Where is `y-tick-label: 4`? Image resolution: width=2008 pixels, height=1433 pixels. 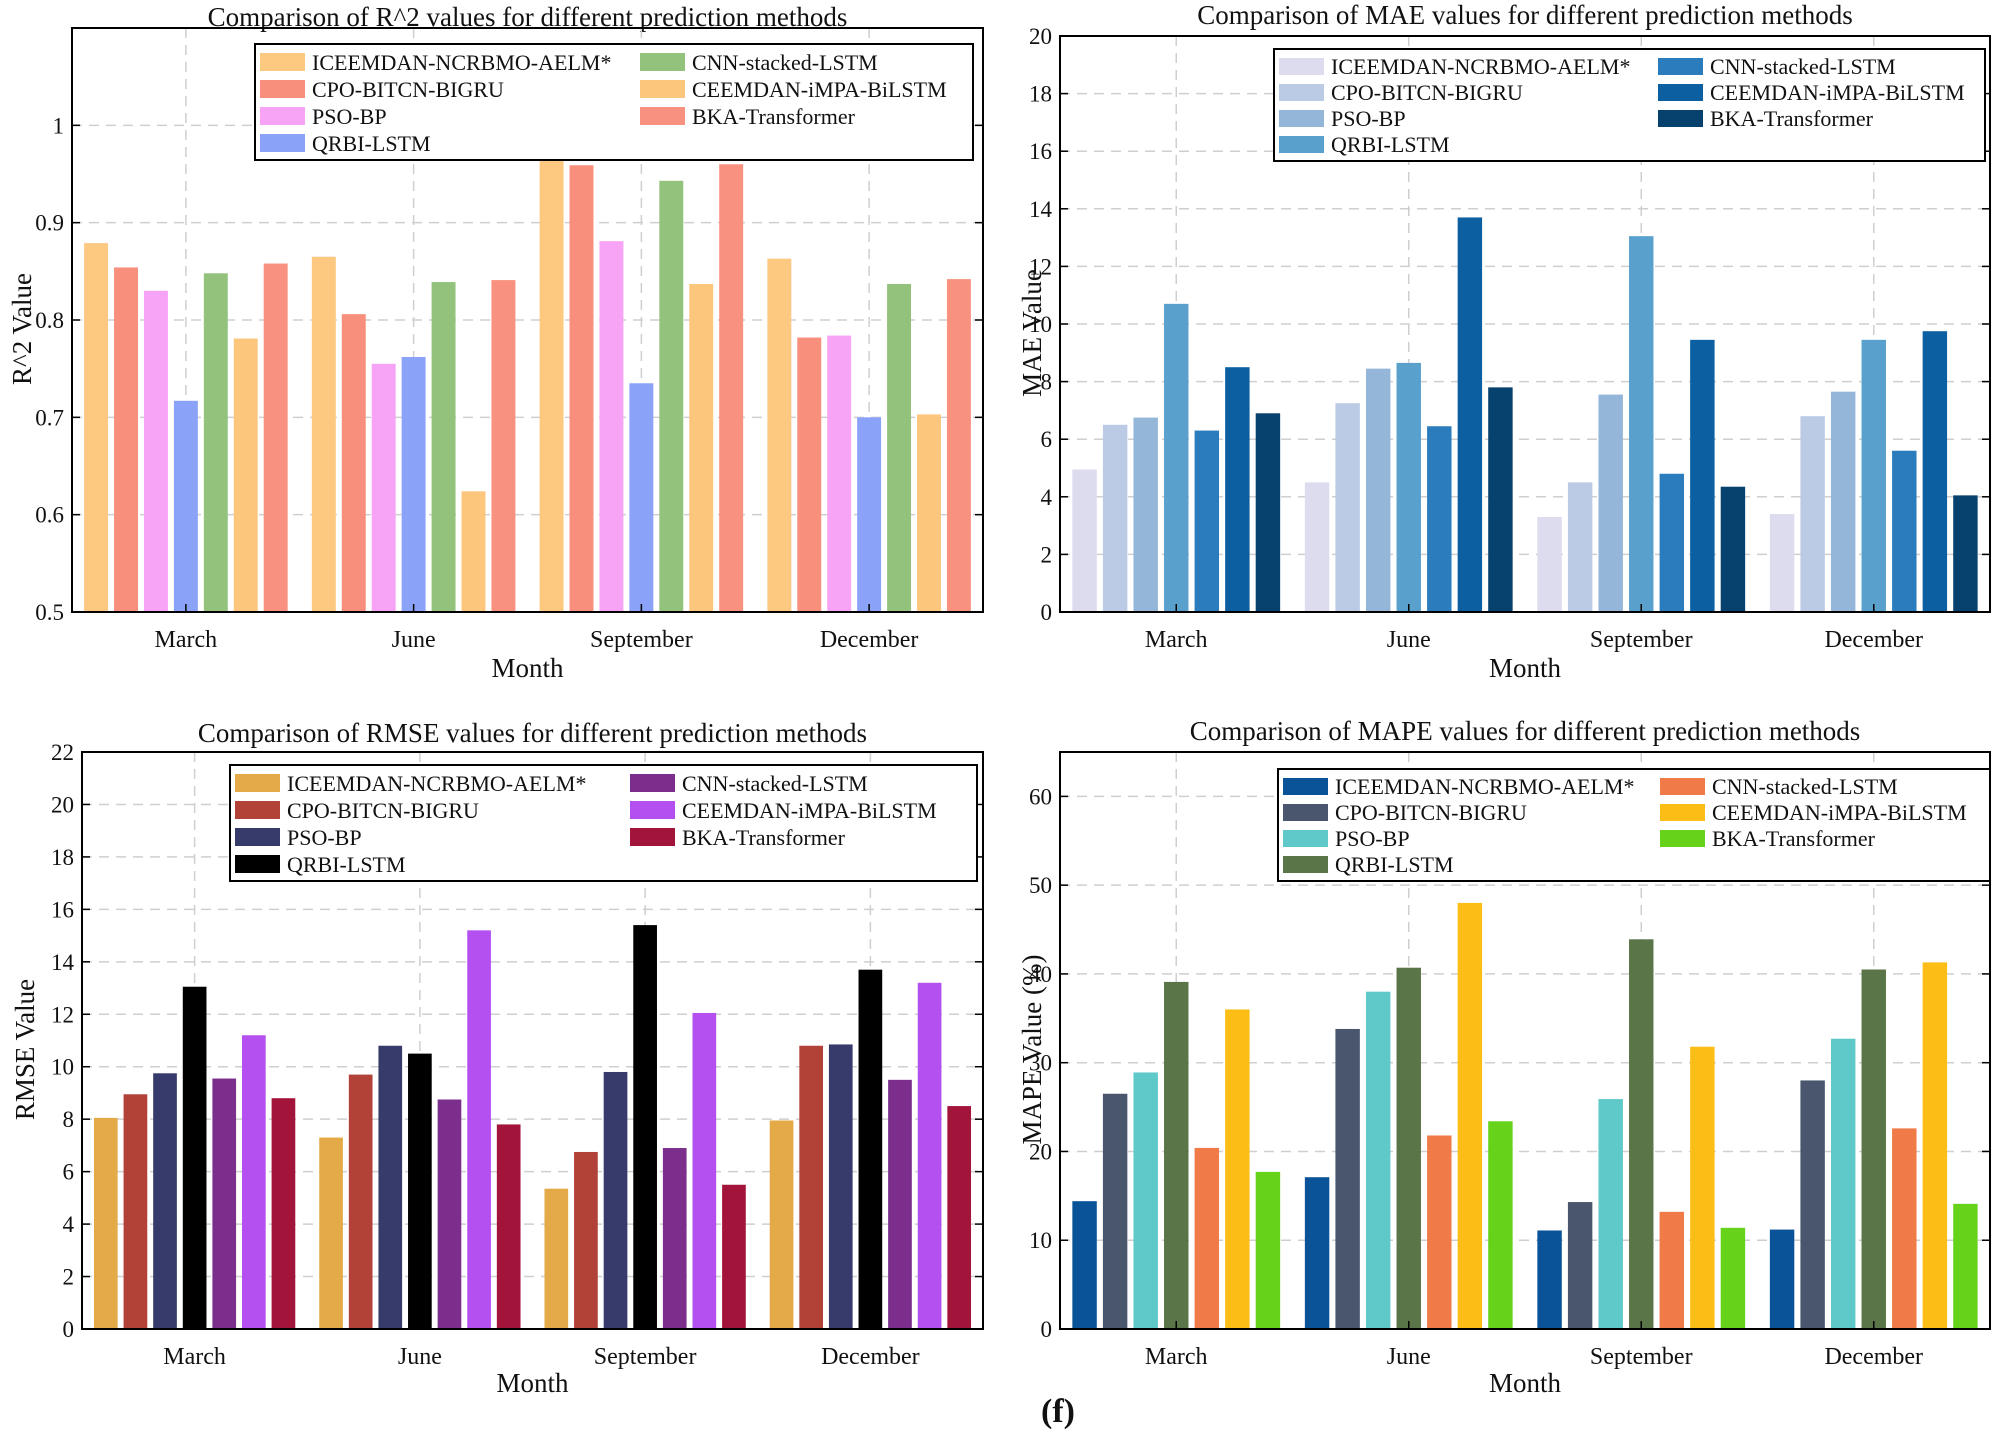
y-tick-label: 4 is located at coordinates (1047, 497).